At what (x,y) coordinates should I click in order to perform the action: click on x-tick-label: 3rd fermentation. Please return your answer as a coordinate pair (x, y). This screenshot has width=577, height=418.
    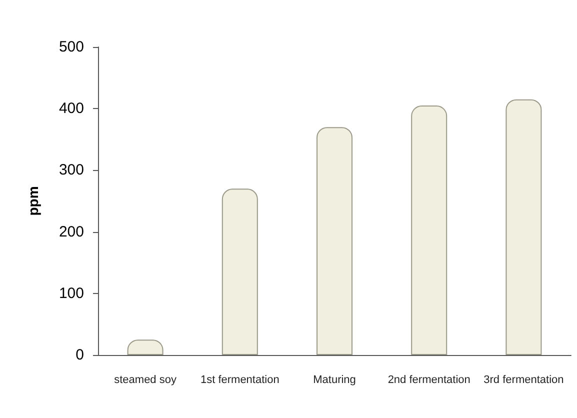
    Looking at the image, I should click on (524, 380).